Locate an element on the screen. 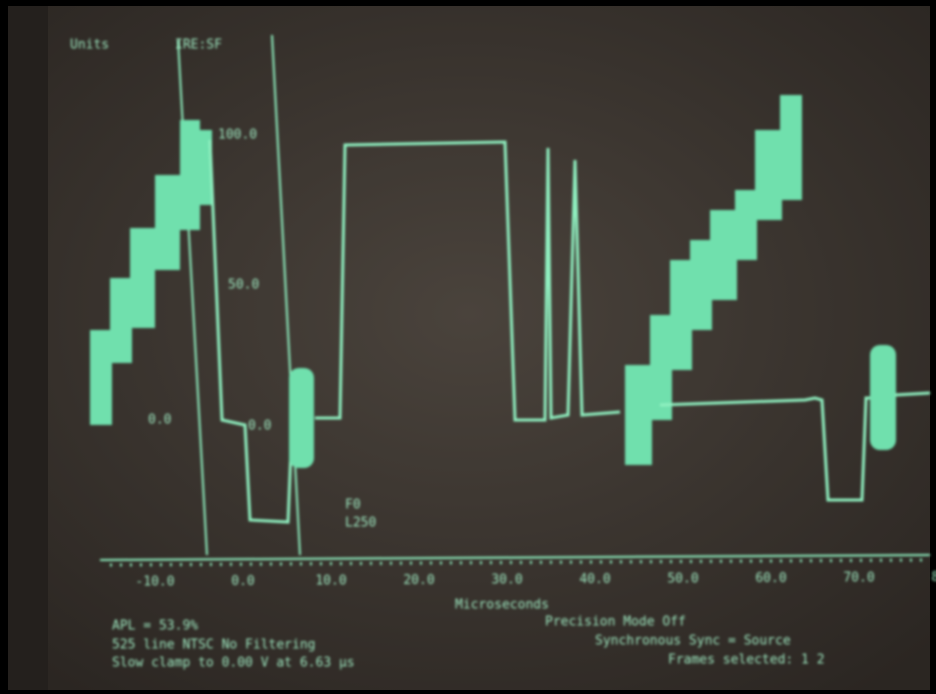 Image resolution: width=936 pixels, height=694 pixels. status-text: 525 line NTSC No Filtering is located at coordinates (214, 645).